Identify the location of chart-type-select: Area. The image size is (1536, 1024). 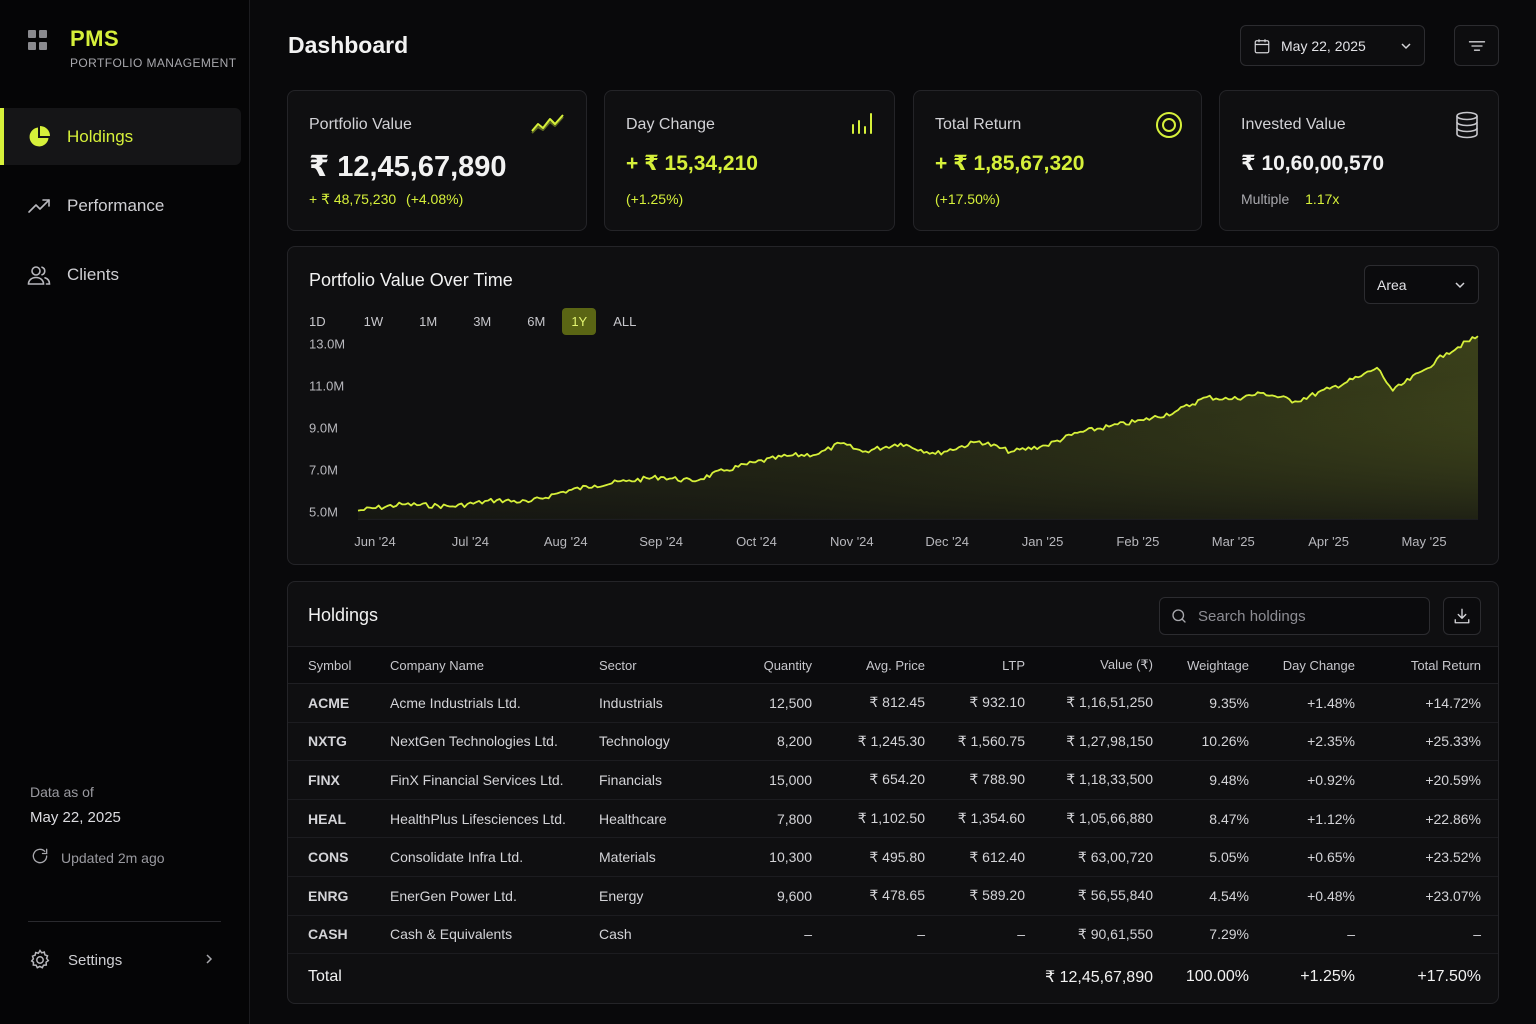
(1421, 284).